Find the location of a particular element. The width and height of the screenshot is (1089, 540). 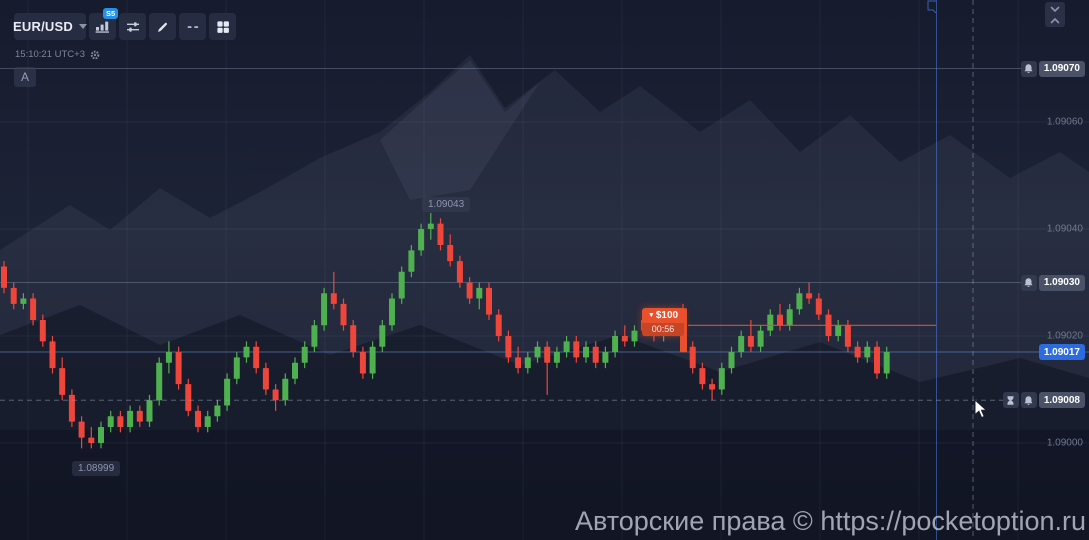

symbol-label: EUR/USD is located at coordinates (43, 26).